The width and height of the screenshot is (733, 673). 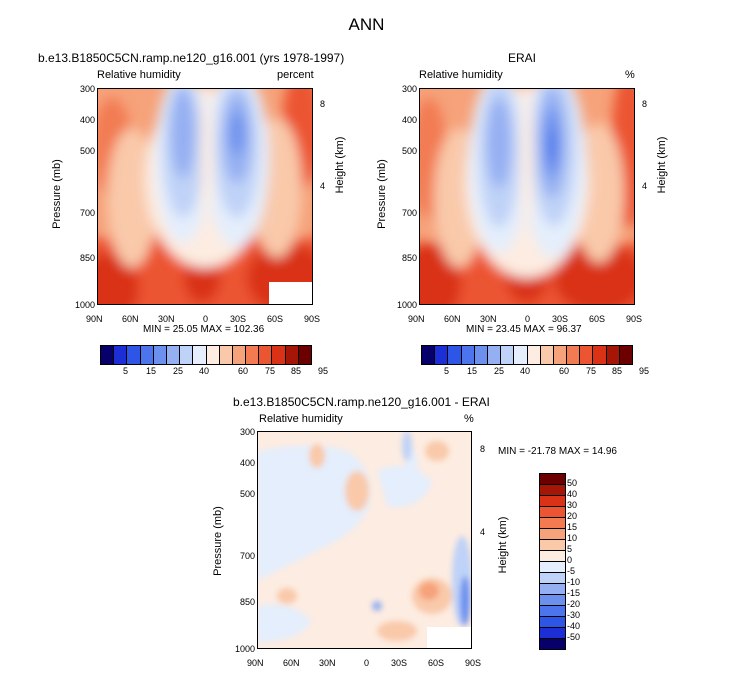 What do you see at coordinates (574, 615) in the screenshot?
I see `colorbar-label: -30` at bounding box center [574, 615].